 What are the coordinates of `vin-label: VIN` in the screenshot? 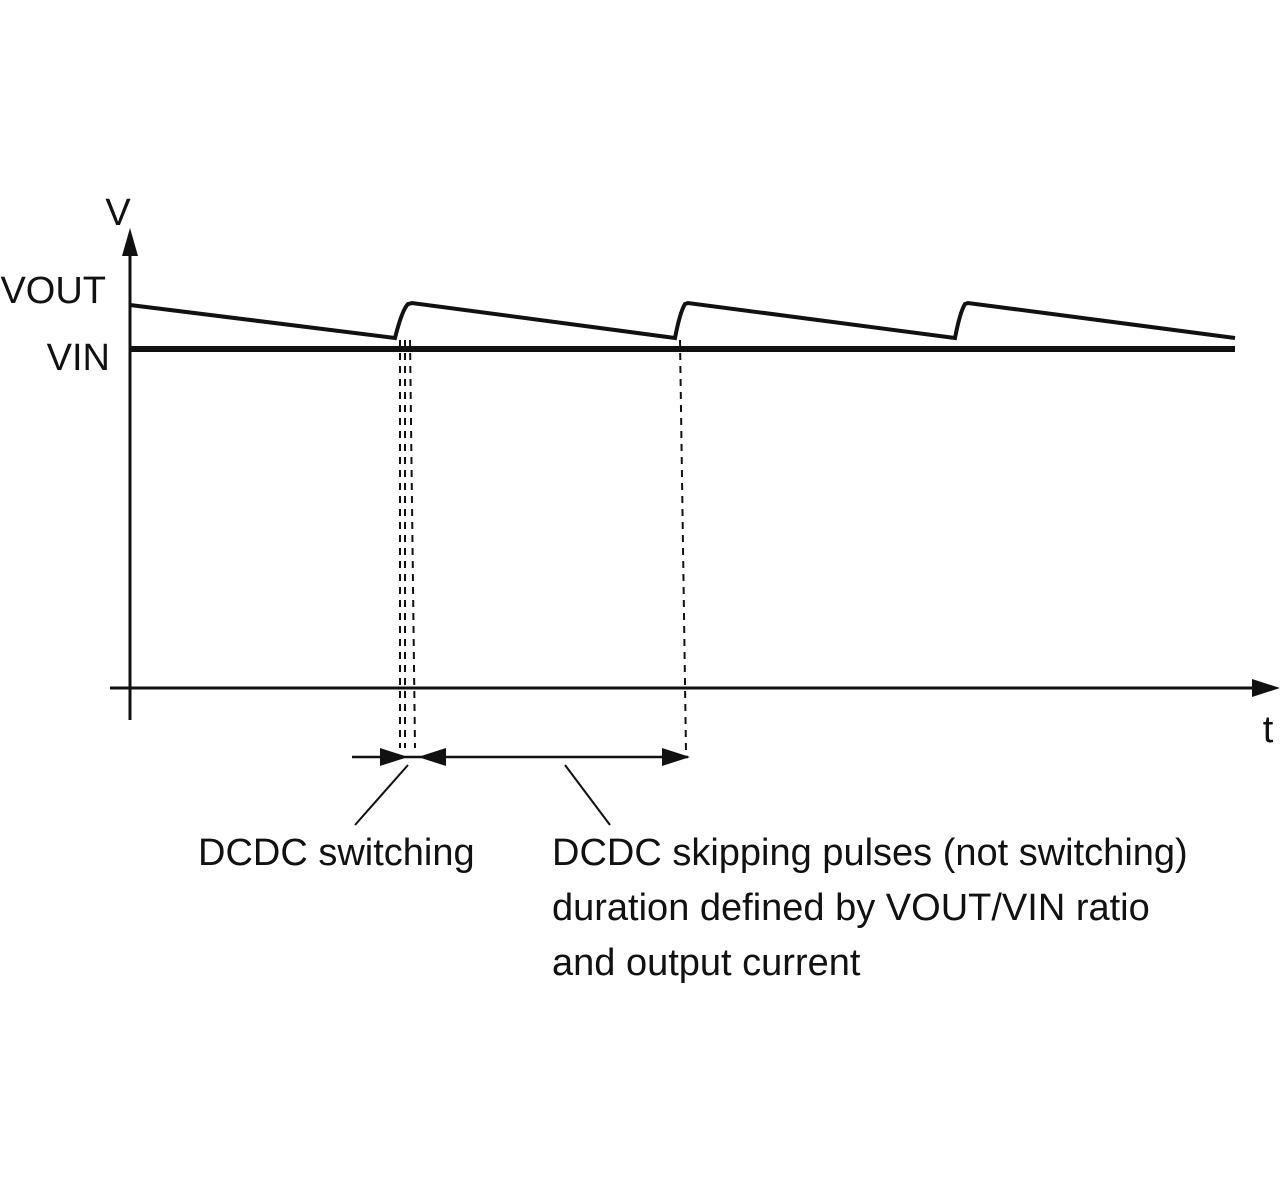 It's located at (78, 358).